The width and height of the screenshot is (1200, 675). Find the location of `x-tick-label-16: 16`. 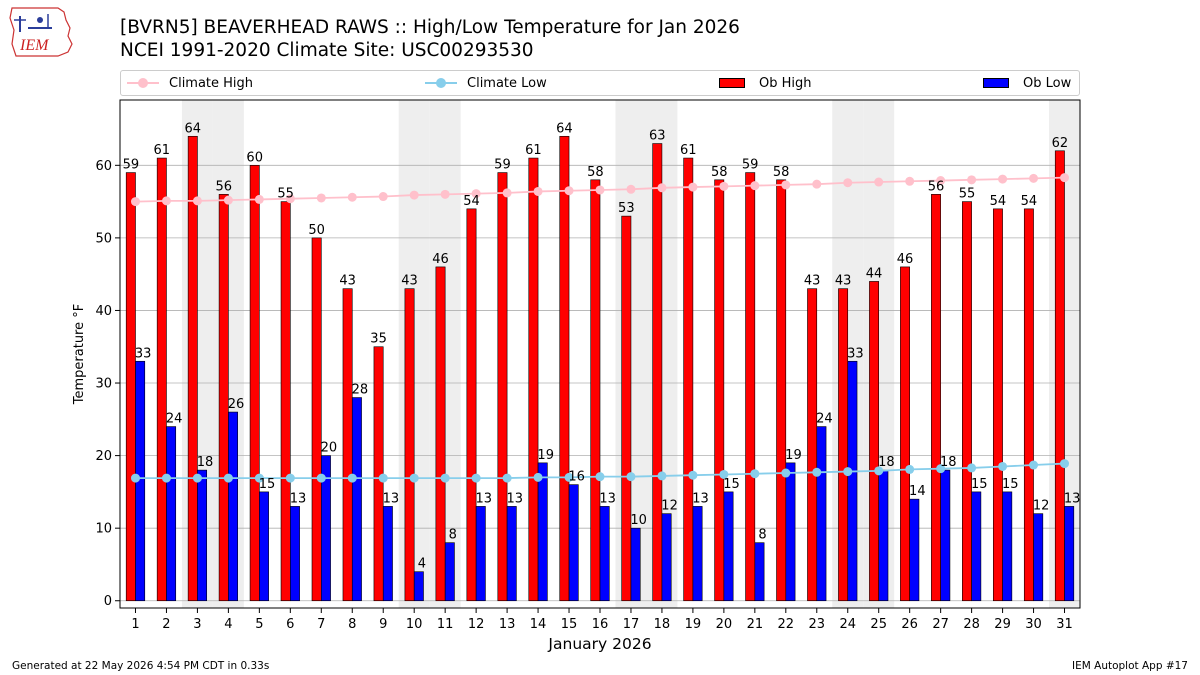

x-tick-label-16: 16 is located at coordinates (600, 624).